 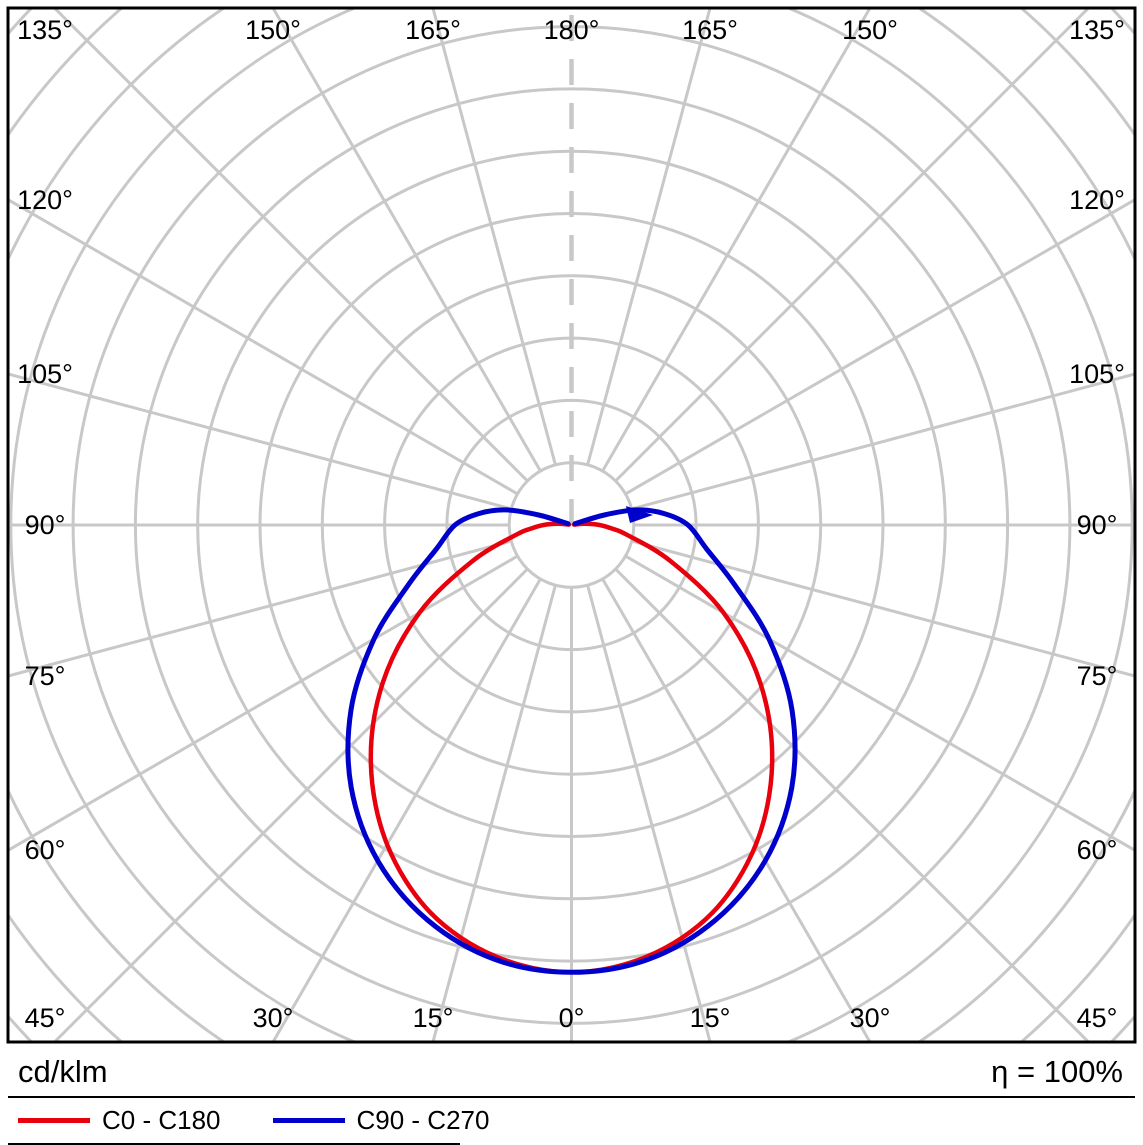 I want to click on legend-swatch-c0-c180, so click(x=54, y=1120).